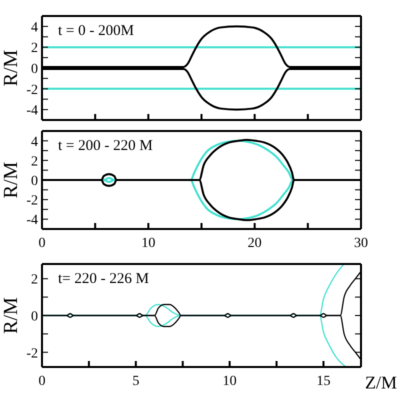  Describe the element at coordinates (323, 381) in the screenshot. I see `x-tick-label: 15` at that location.